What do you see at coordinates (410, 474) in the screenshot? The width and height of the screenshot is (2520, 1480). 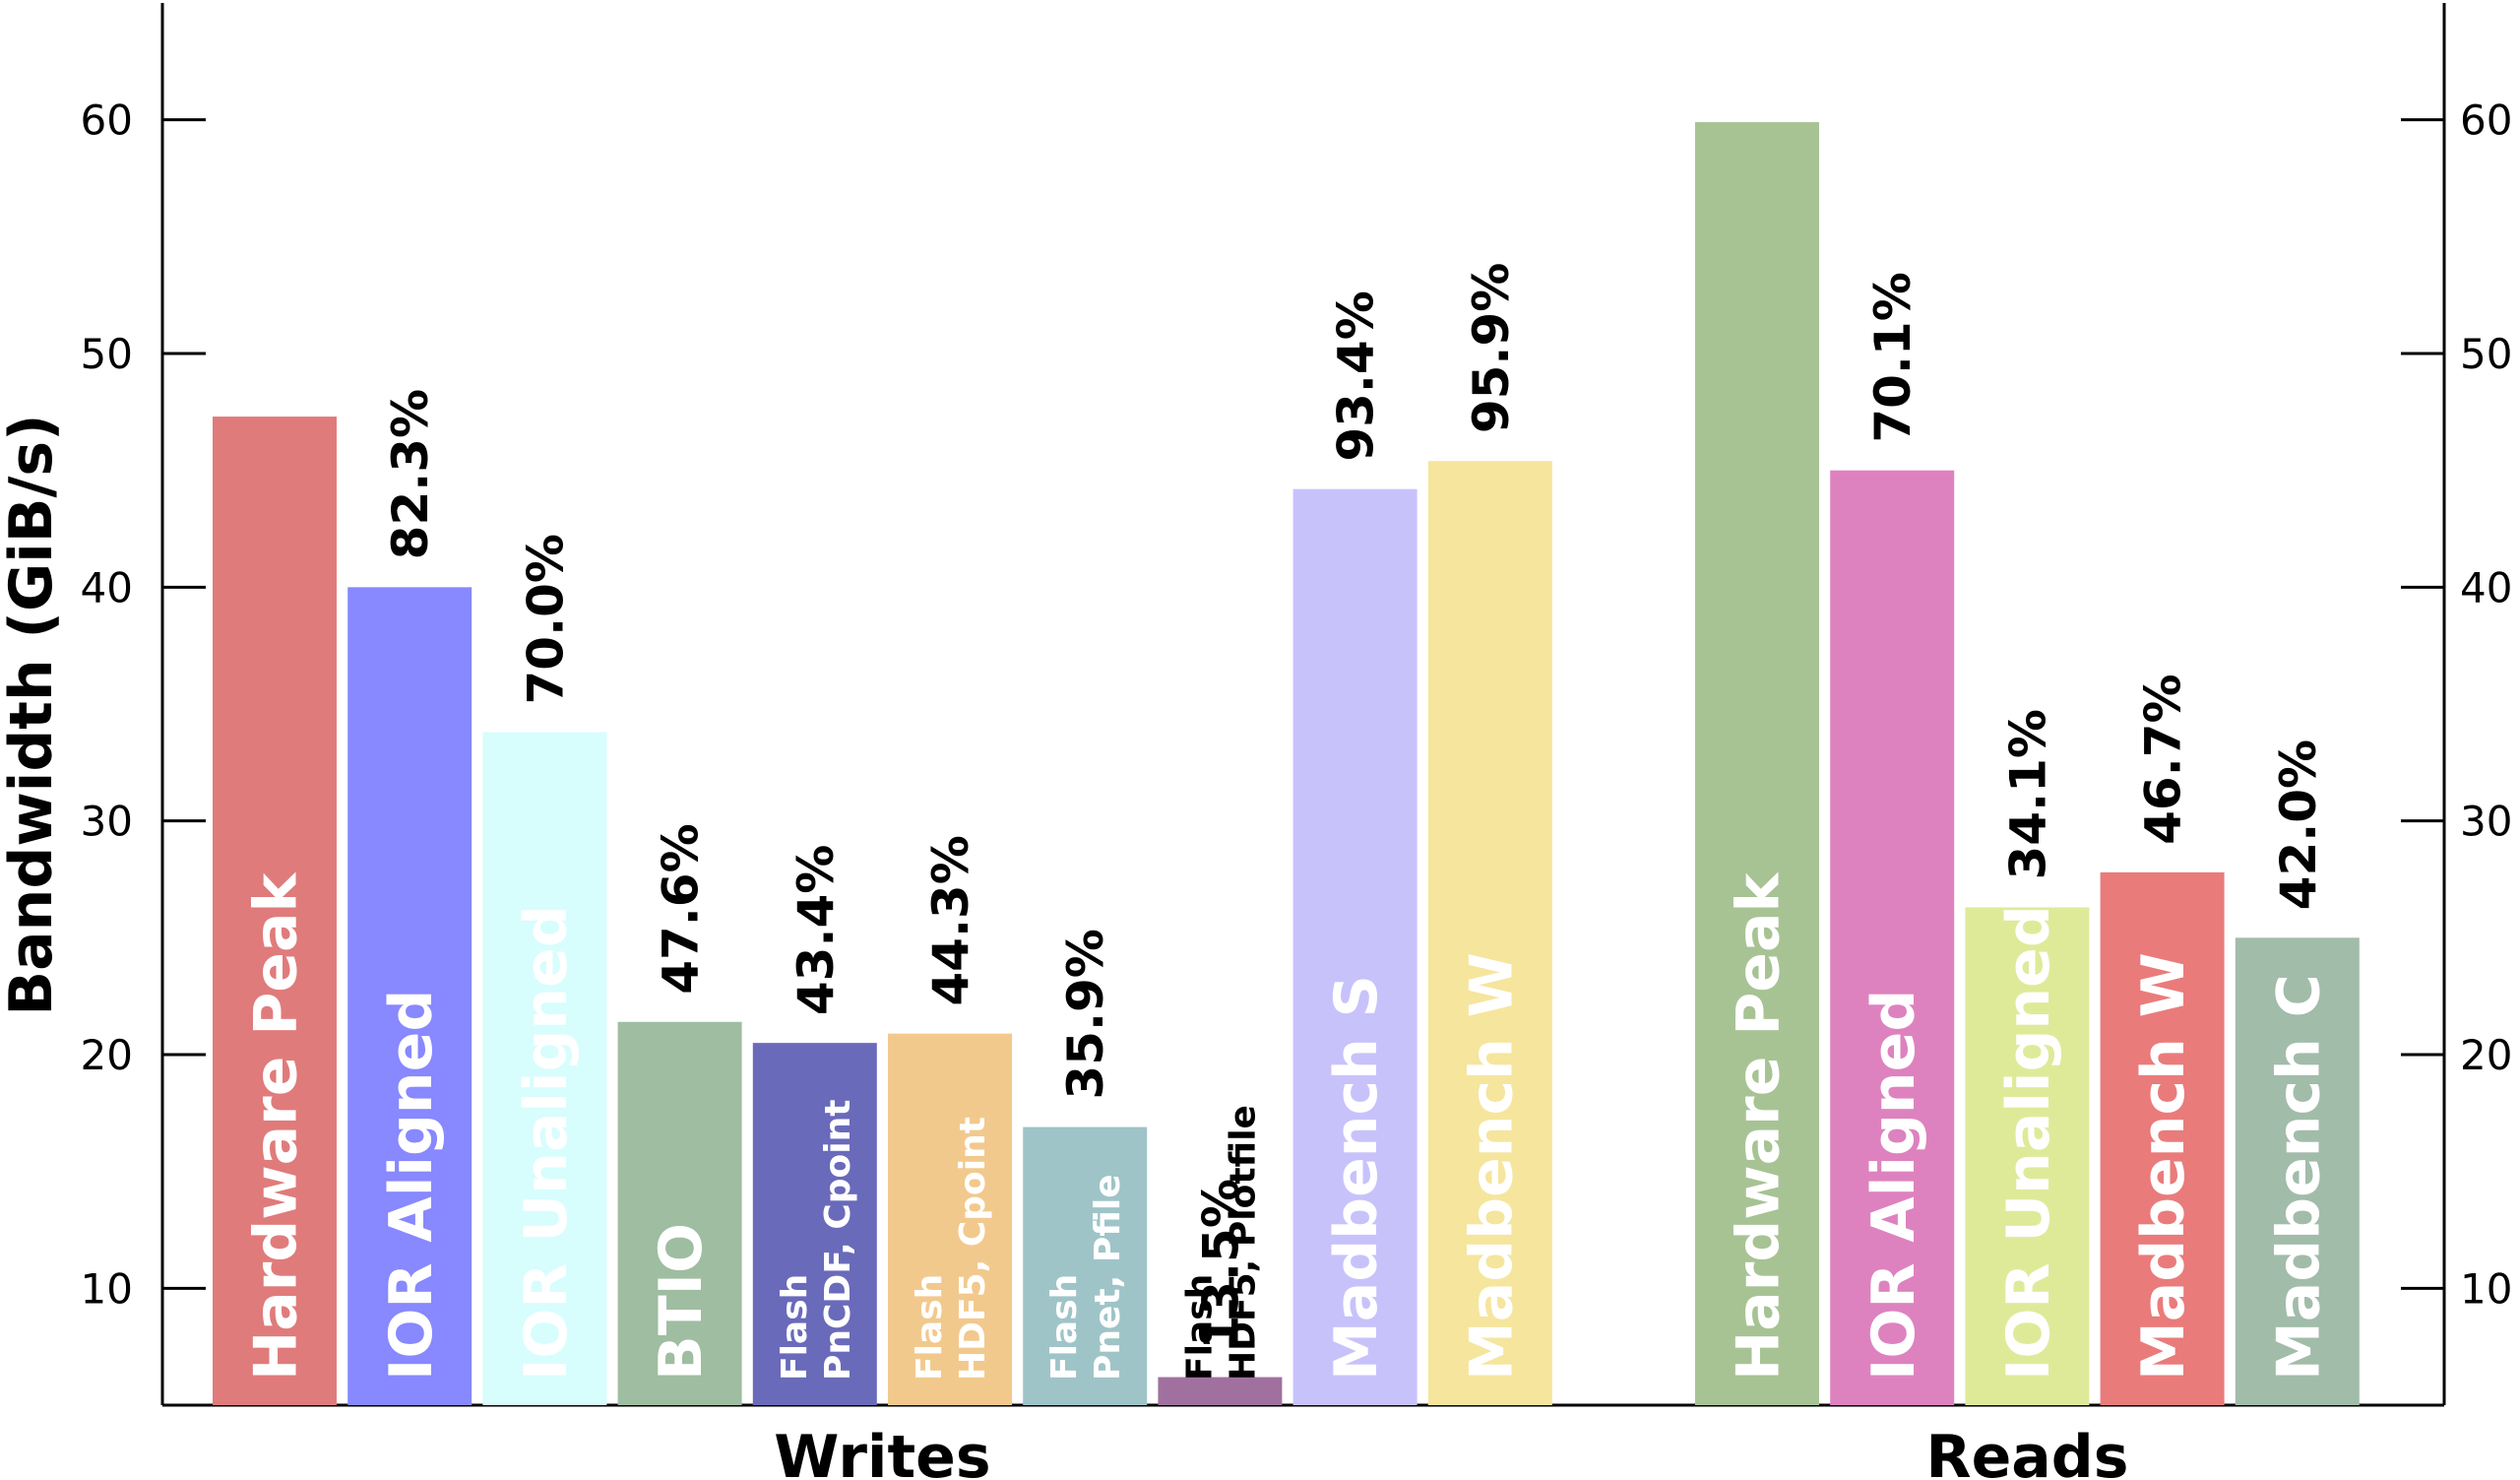 I see `data-label-pct: 82.3%` at bounding box center [410, 474].